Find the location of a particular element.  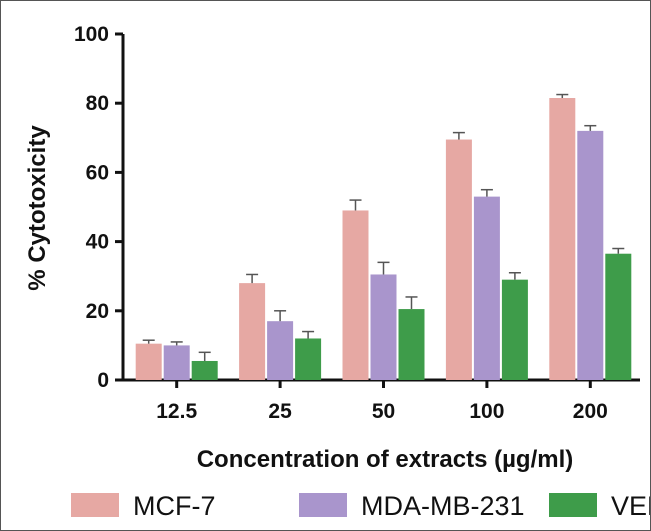

legend-label: VERO is located at coordinates (630, 506).